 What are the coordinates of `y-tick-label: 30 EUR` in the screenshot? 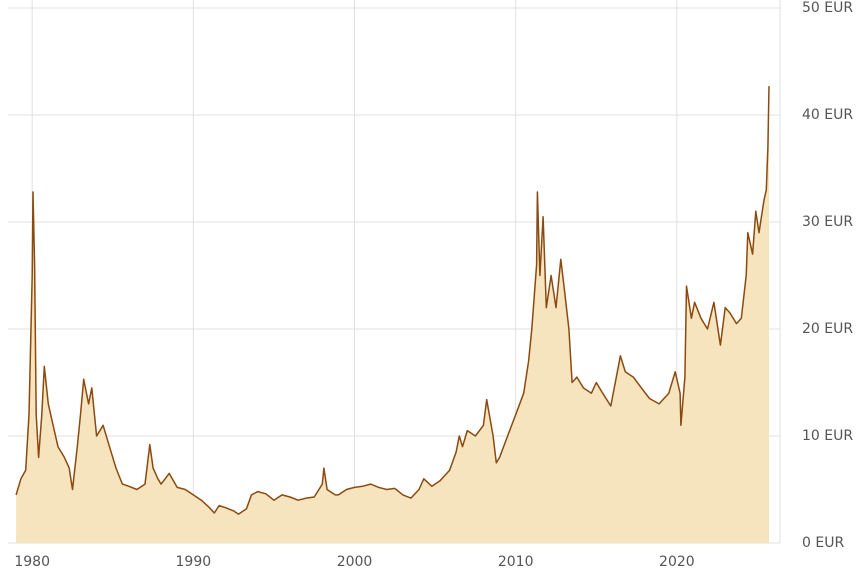 It's located at (827, 222).